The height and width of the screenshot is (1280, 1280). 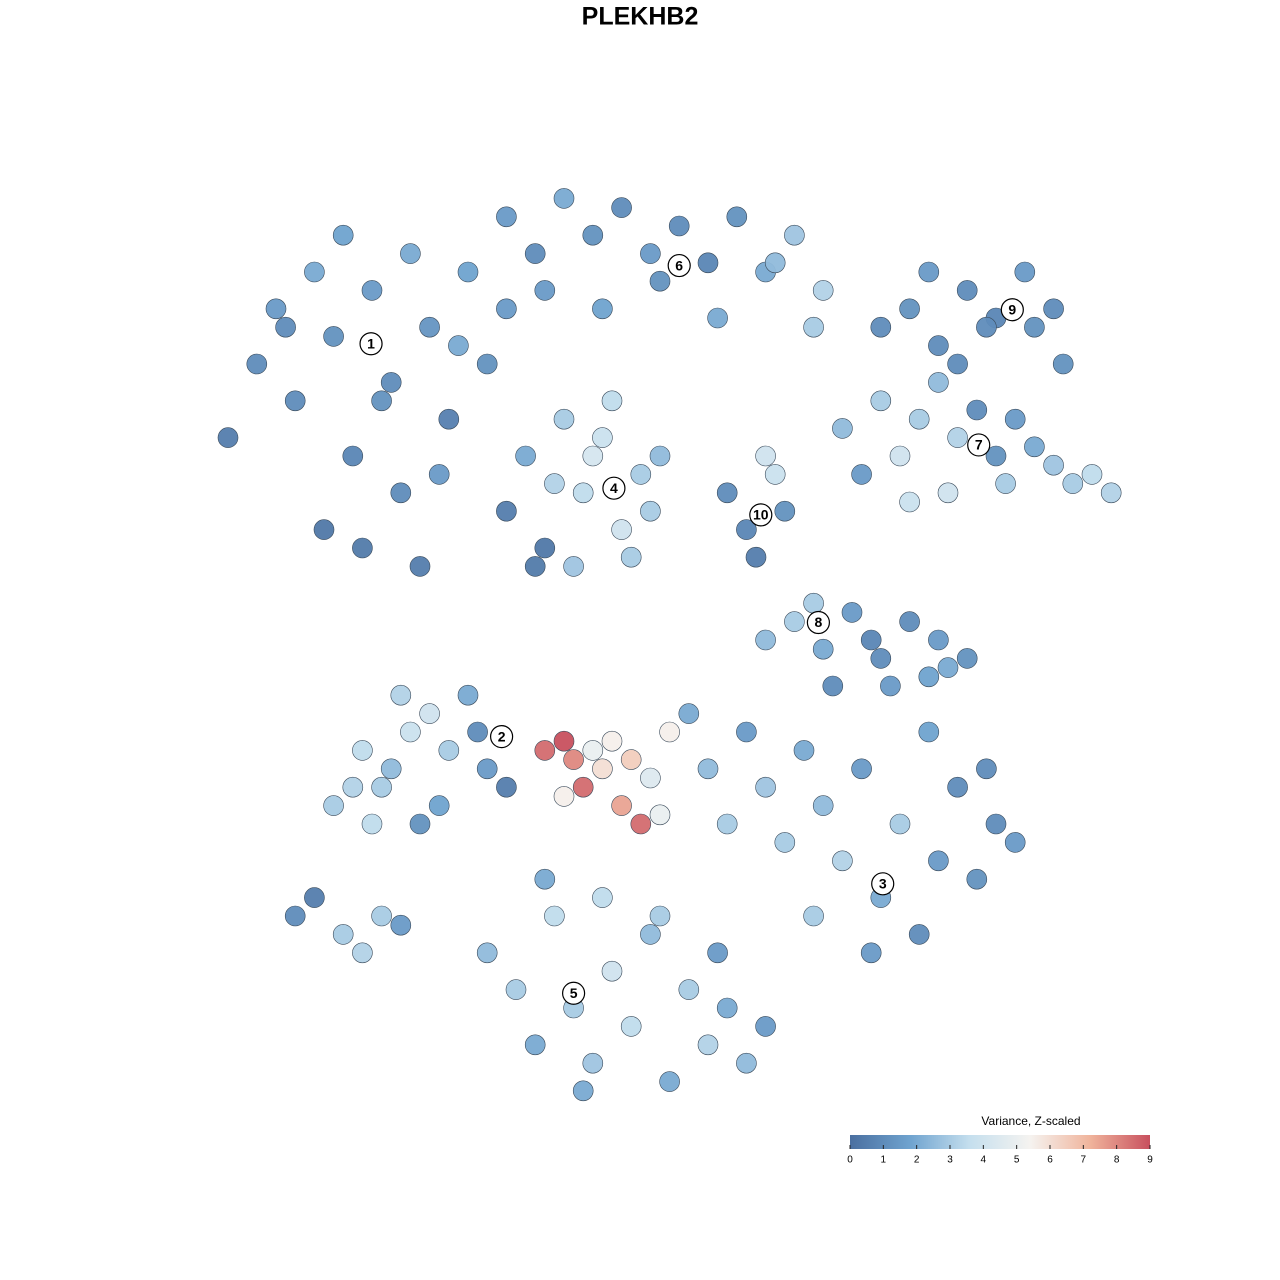 I want to click on cluster-label: 2, so click(x=502, y=736).